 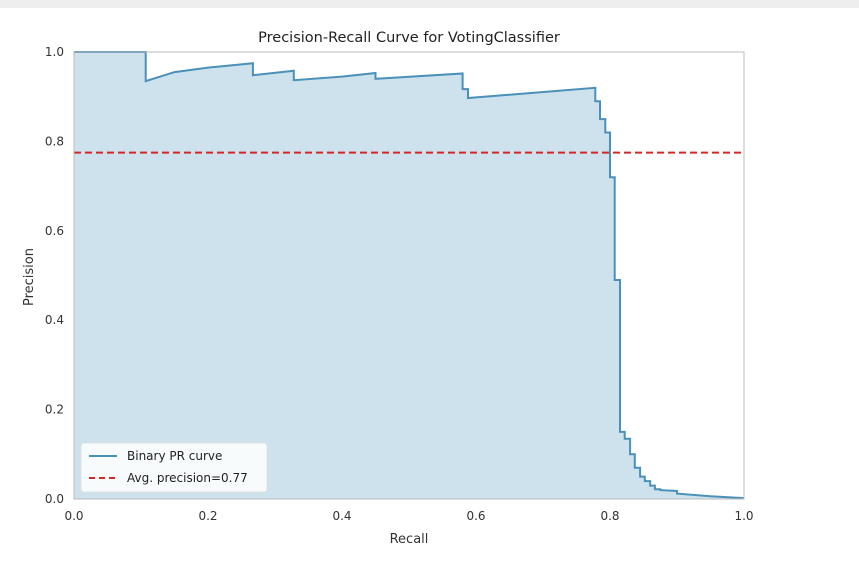 What do you see at coordinates (54, 410) in the screenshot?
I see `y-tick-label: 0.2` at bounding box center [54, 410].